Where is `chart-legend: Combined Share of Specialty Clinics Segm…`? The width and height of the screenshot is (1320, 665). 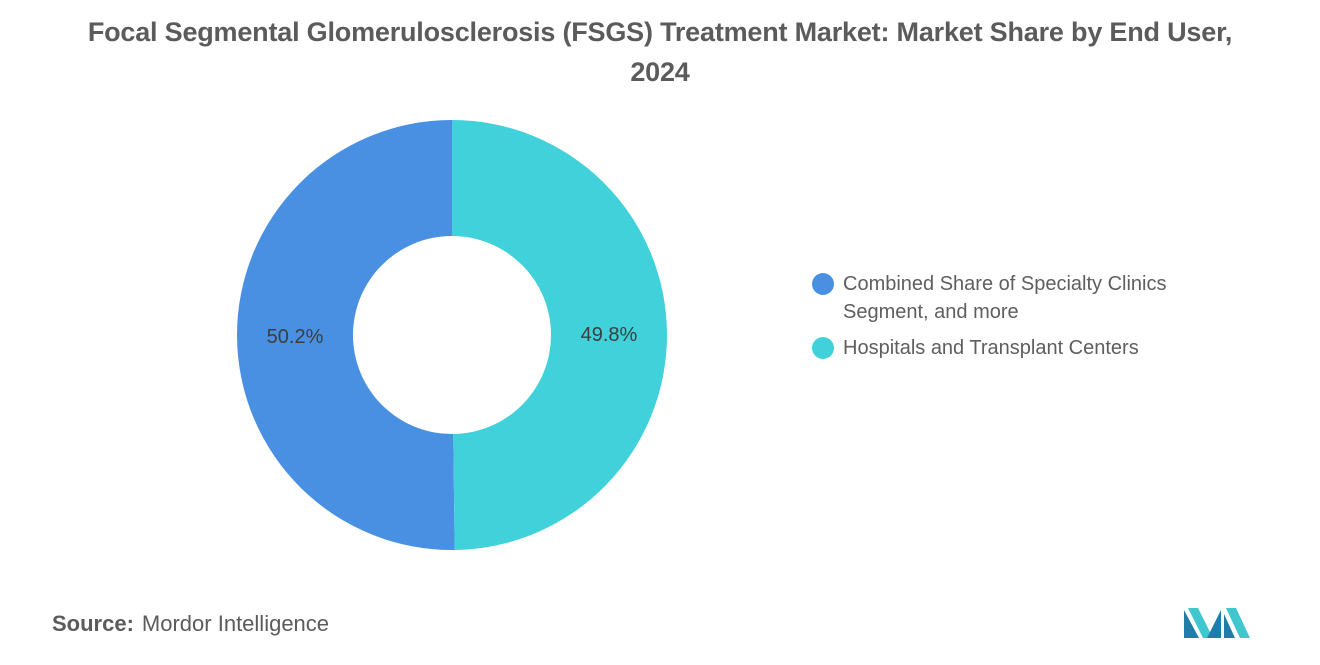 chart-legend: Combined Share of Specialty Clinics Segm… is located at coordinates (1022, 320).